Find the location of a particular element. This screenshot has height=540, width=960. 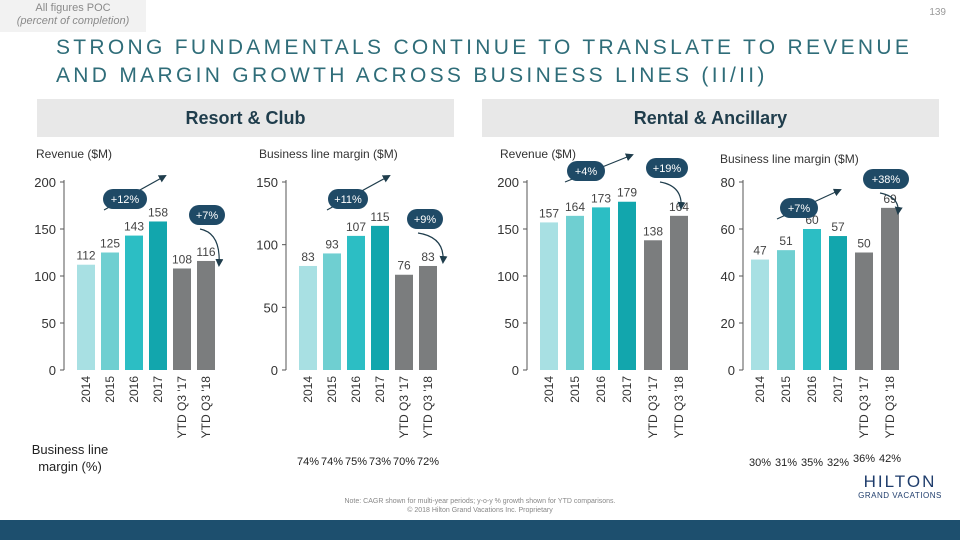

margin-pct-label: 42% is located at coordinates (890, 459).